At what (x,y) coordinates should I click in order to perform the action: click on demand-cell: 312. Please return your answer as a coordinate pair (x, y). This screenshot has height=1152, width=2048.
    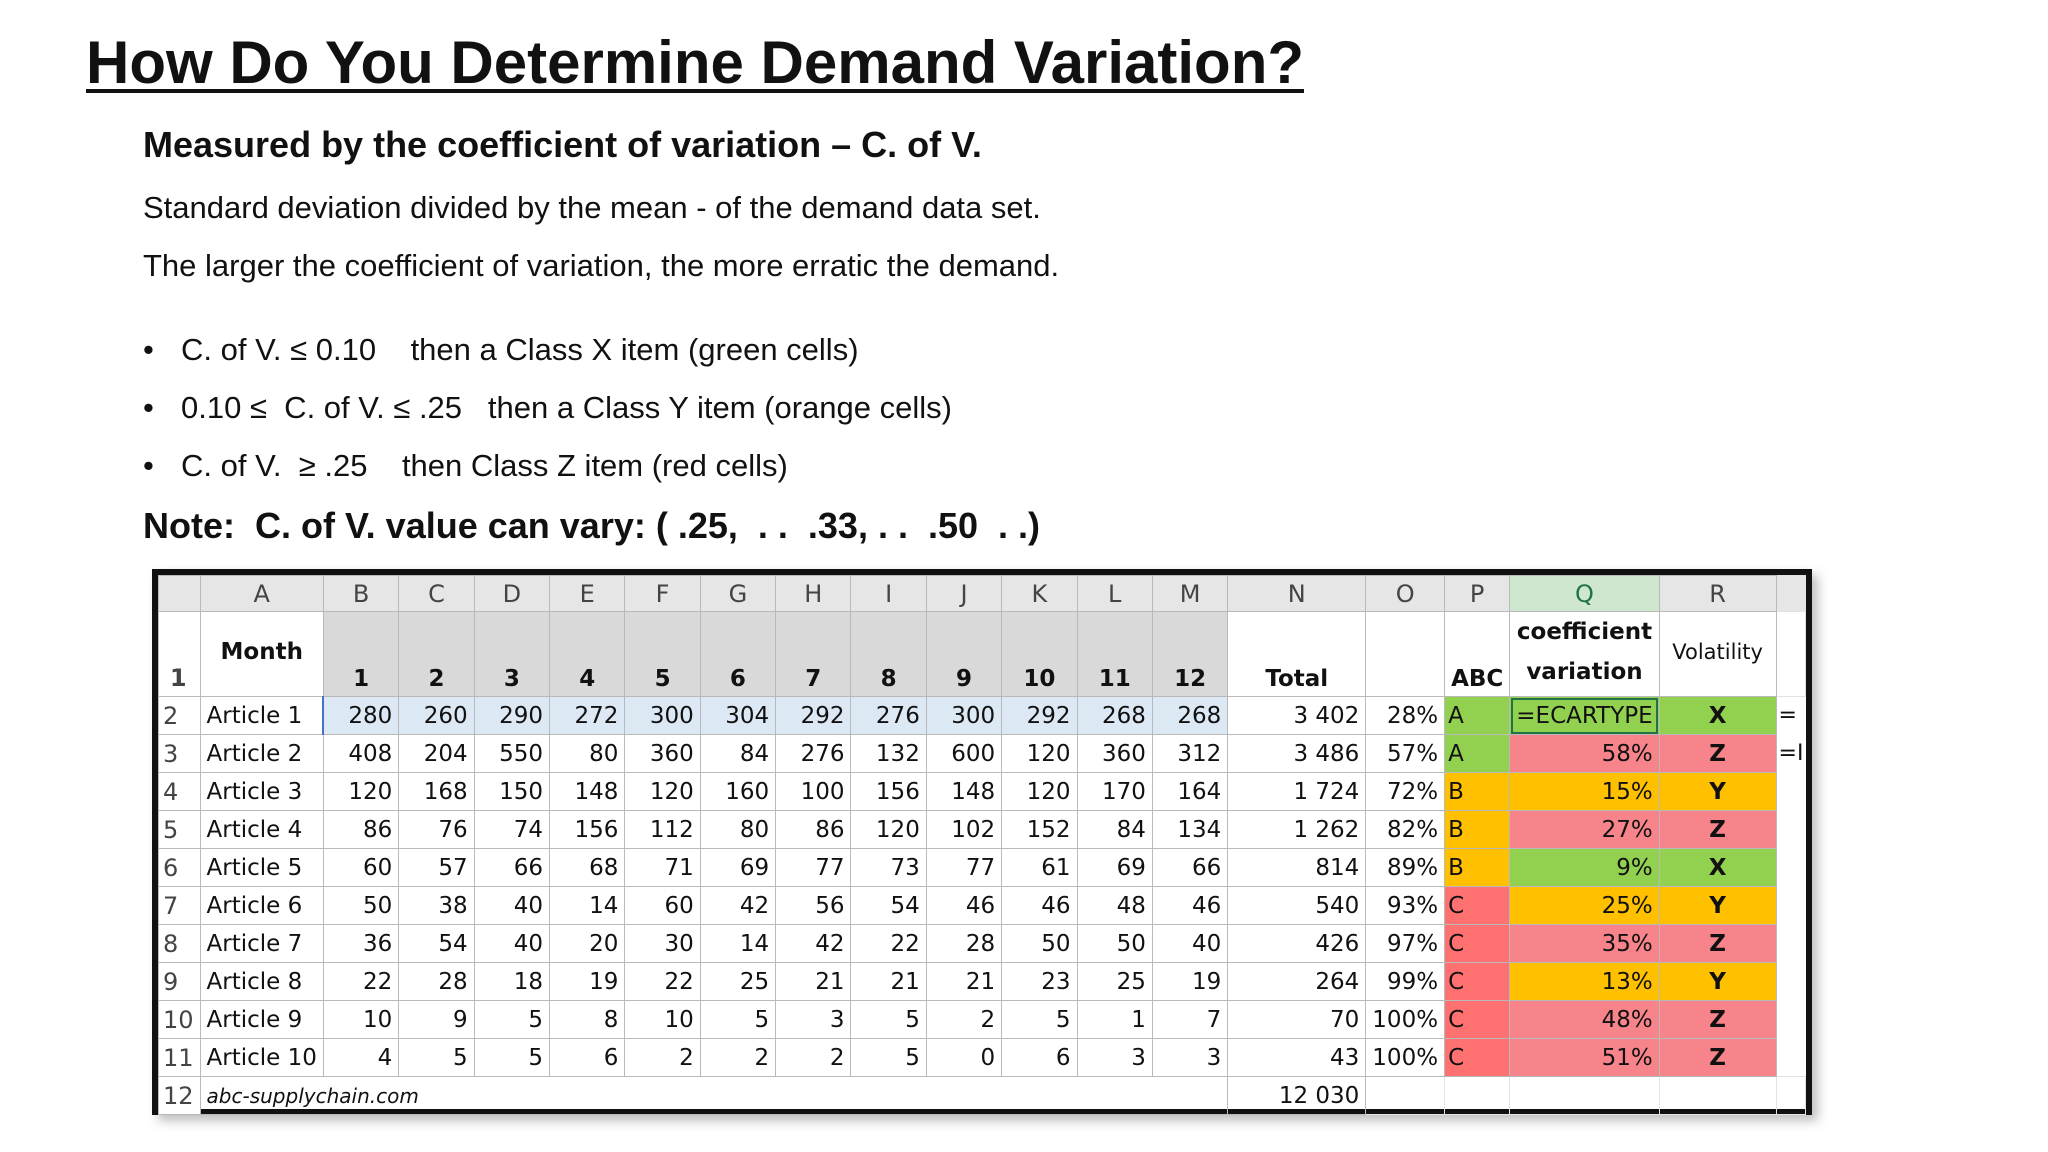
    Looking at the image, I should click on (1190, 753).